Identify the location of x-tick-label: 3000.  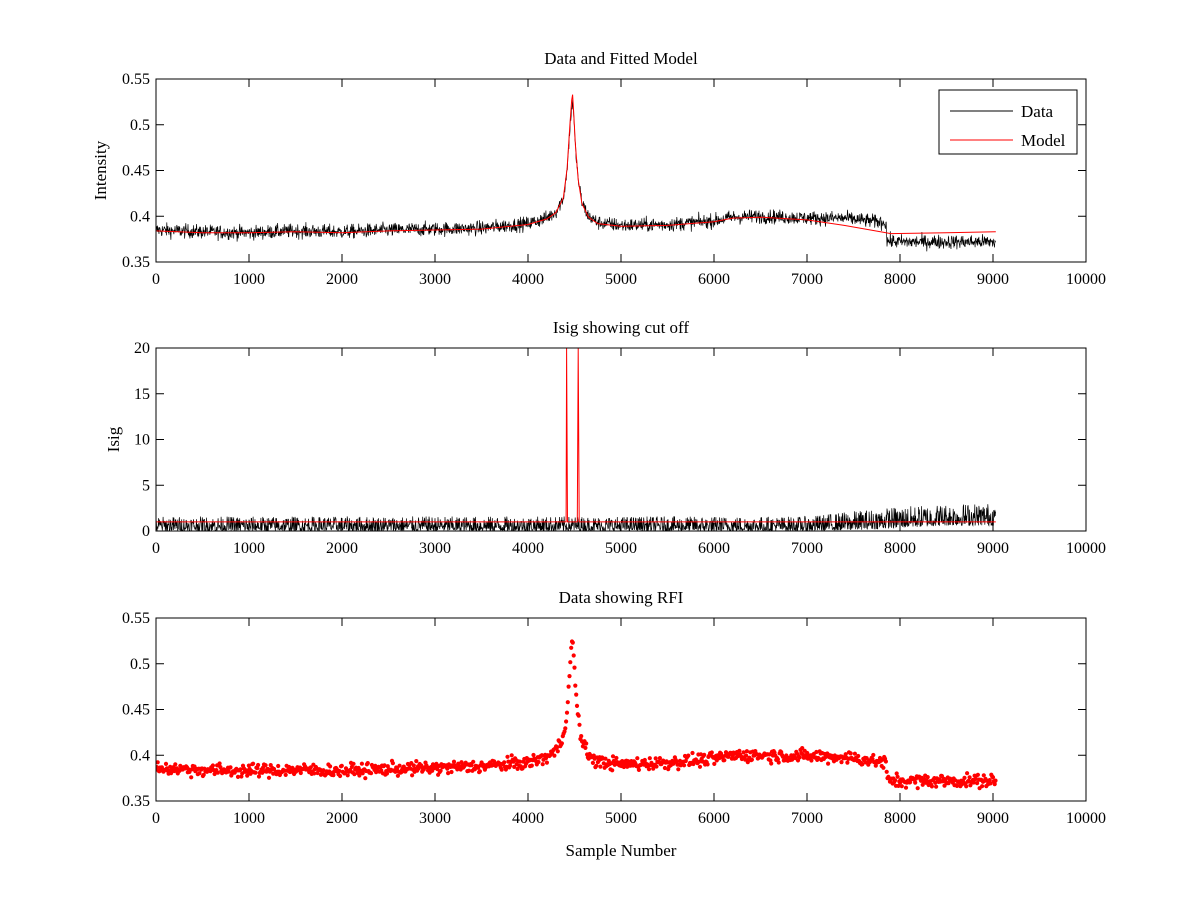
(435, 818).